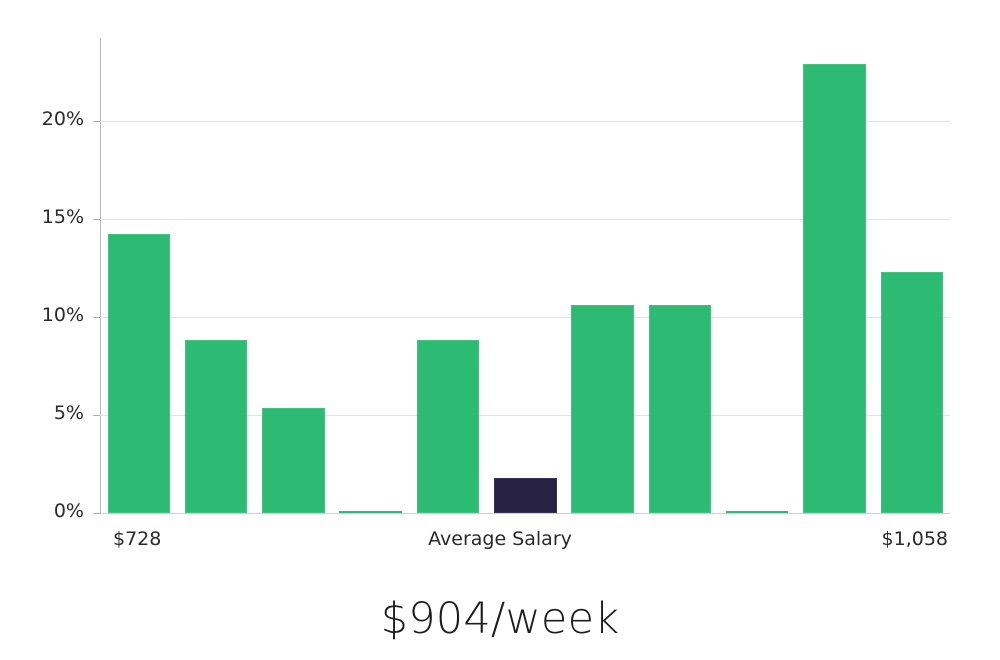 This screenshot has width=1000, height=660. Describe the element at coordinates (914, 539) in the screenshot. I see `x-axis-label-right: $1,058` at that location.